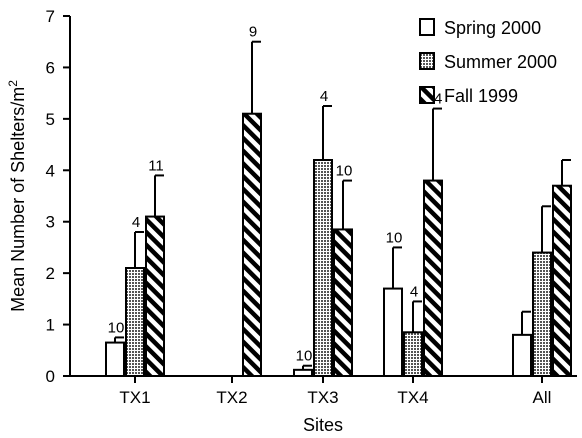 This screenshot has height=438, width=582. I want to click on y-tick-label-5: 5, so click(50, 119).